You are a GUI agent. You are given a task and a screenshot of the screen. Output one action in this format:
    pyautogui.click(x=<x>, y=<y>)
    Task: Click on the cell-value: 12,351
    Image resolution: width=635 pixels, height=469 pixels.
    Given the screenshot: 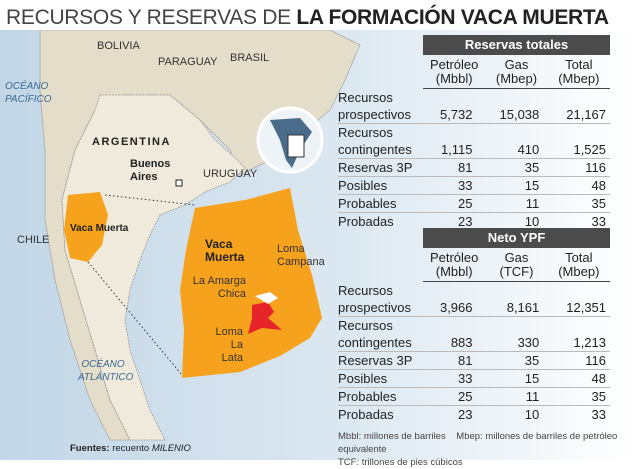 What is the action you would take?
    pyautogui.click(x=586, y=307)
    